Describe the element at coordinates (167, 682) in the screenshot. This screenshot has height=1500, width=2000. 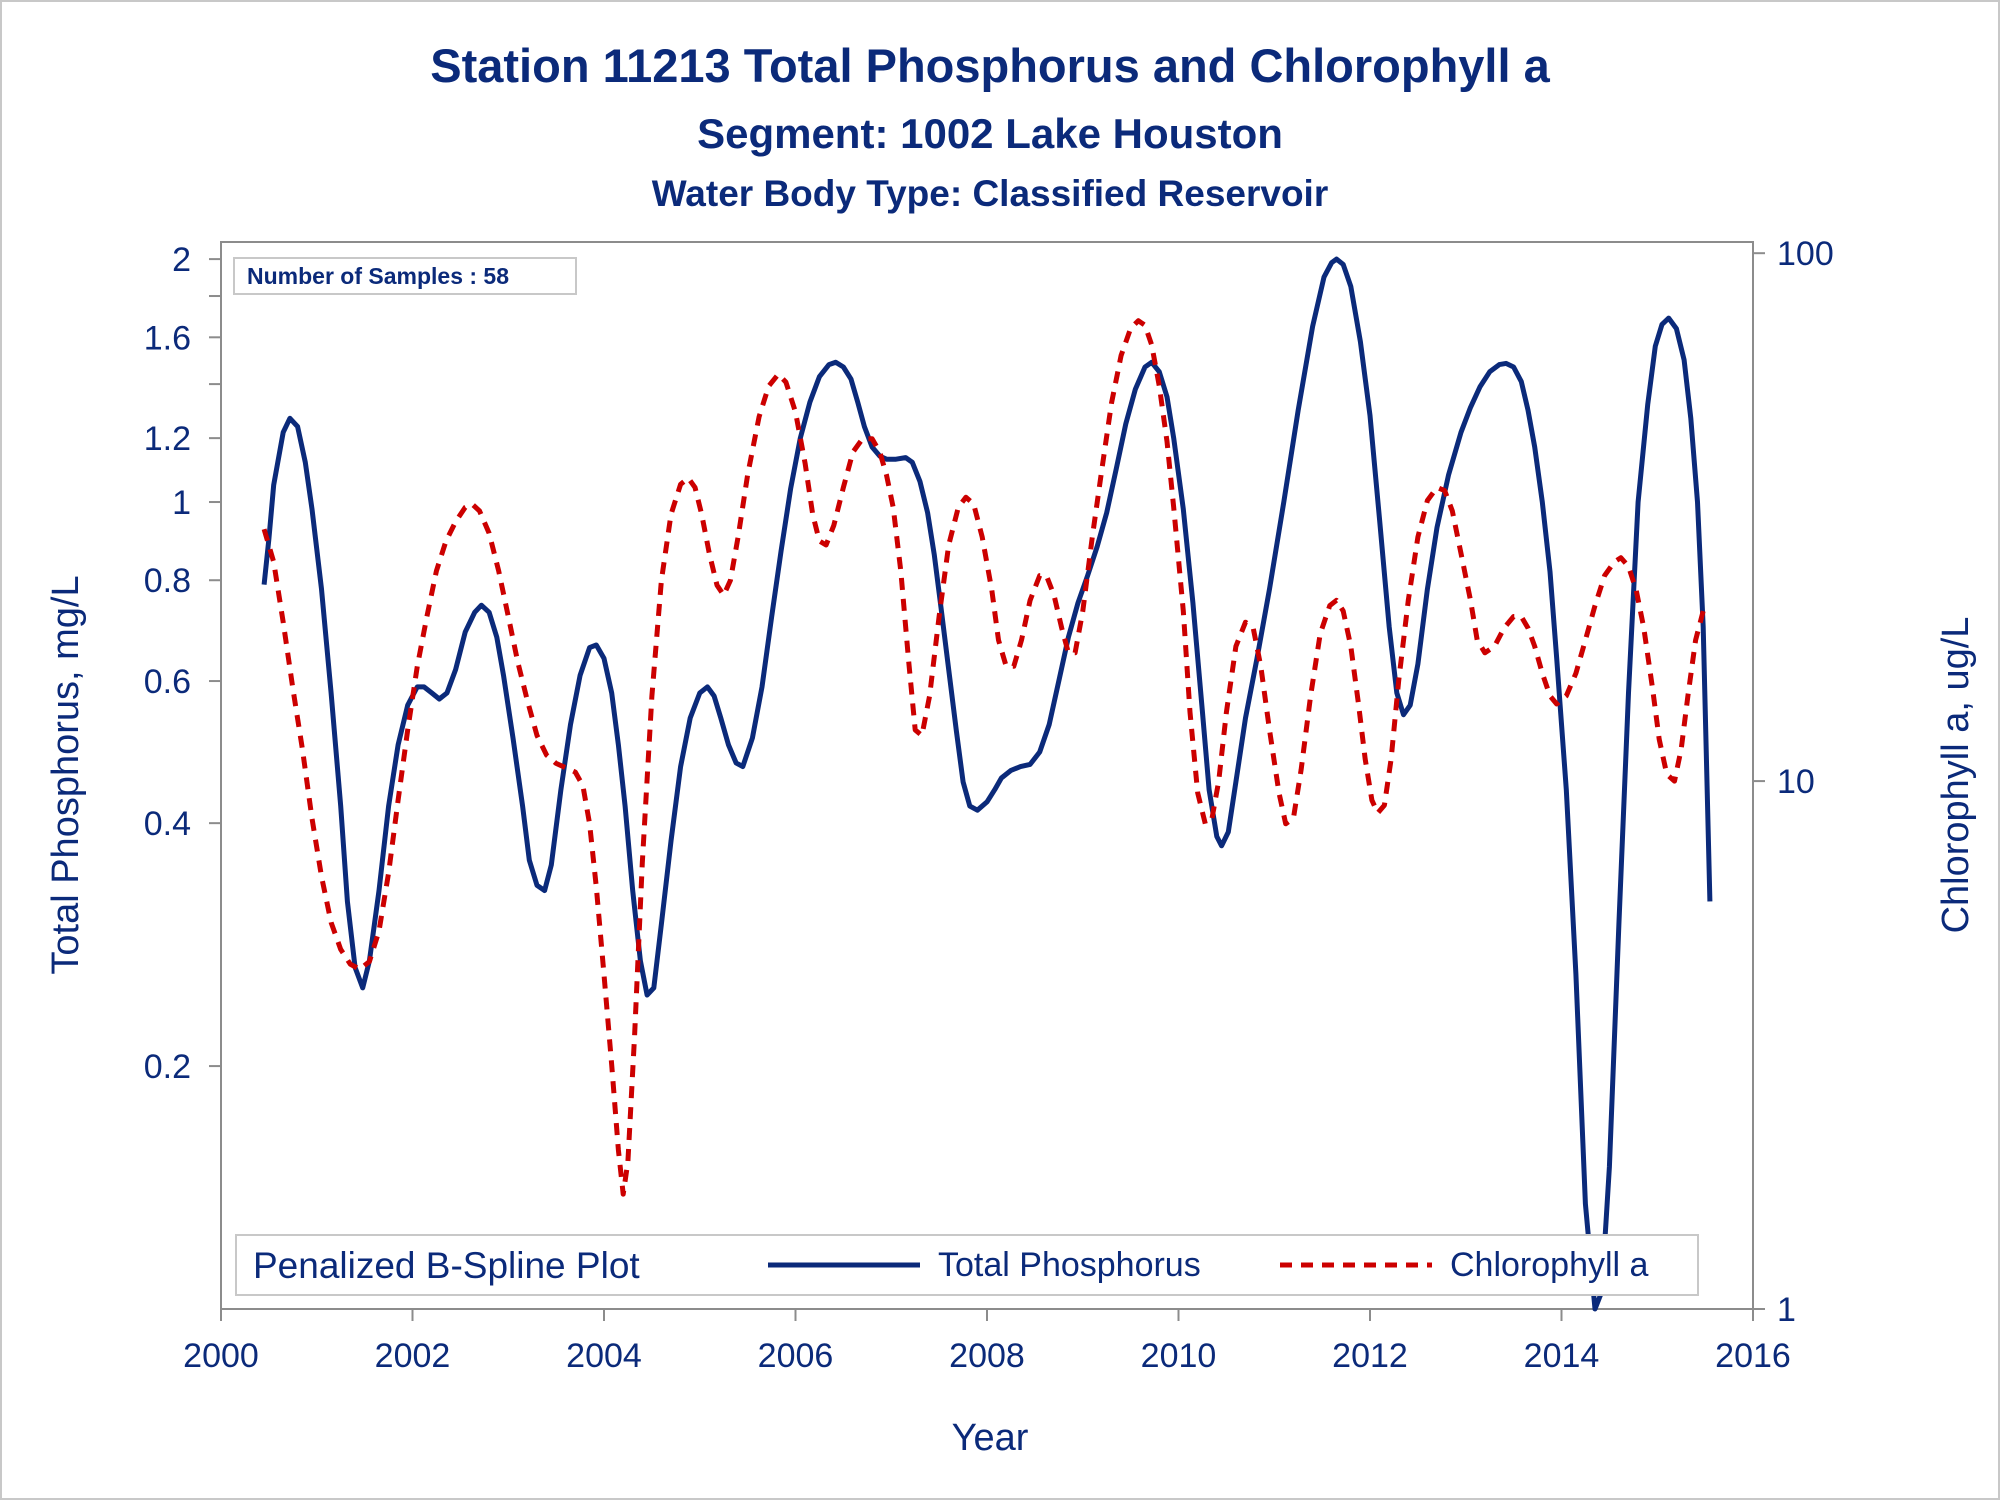
I see `y-left-tick-label-0.6: 0.6` at that location.